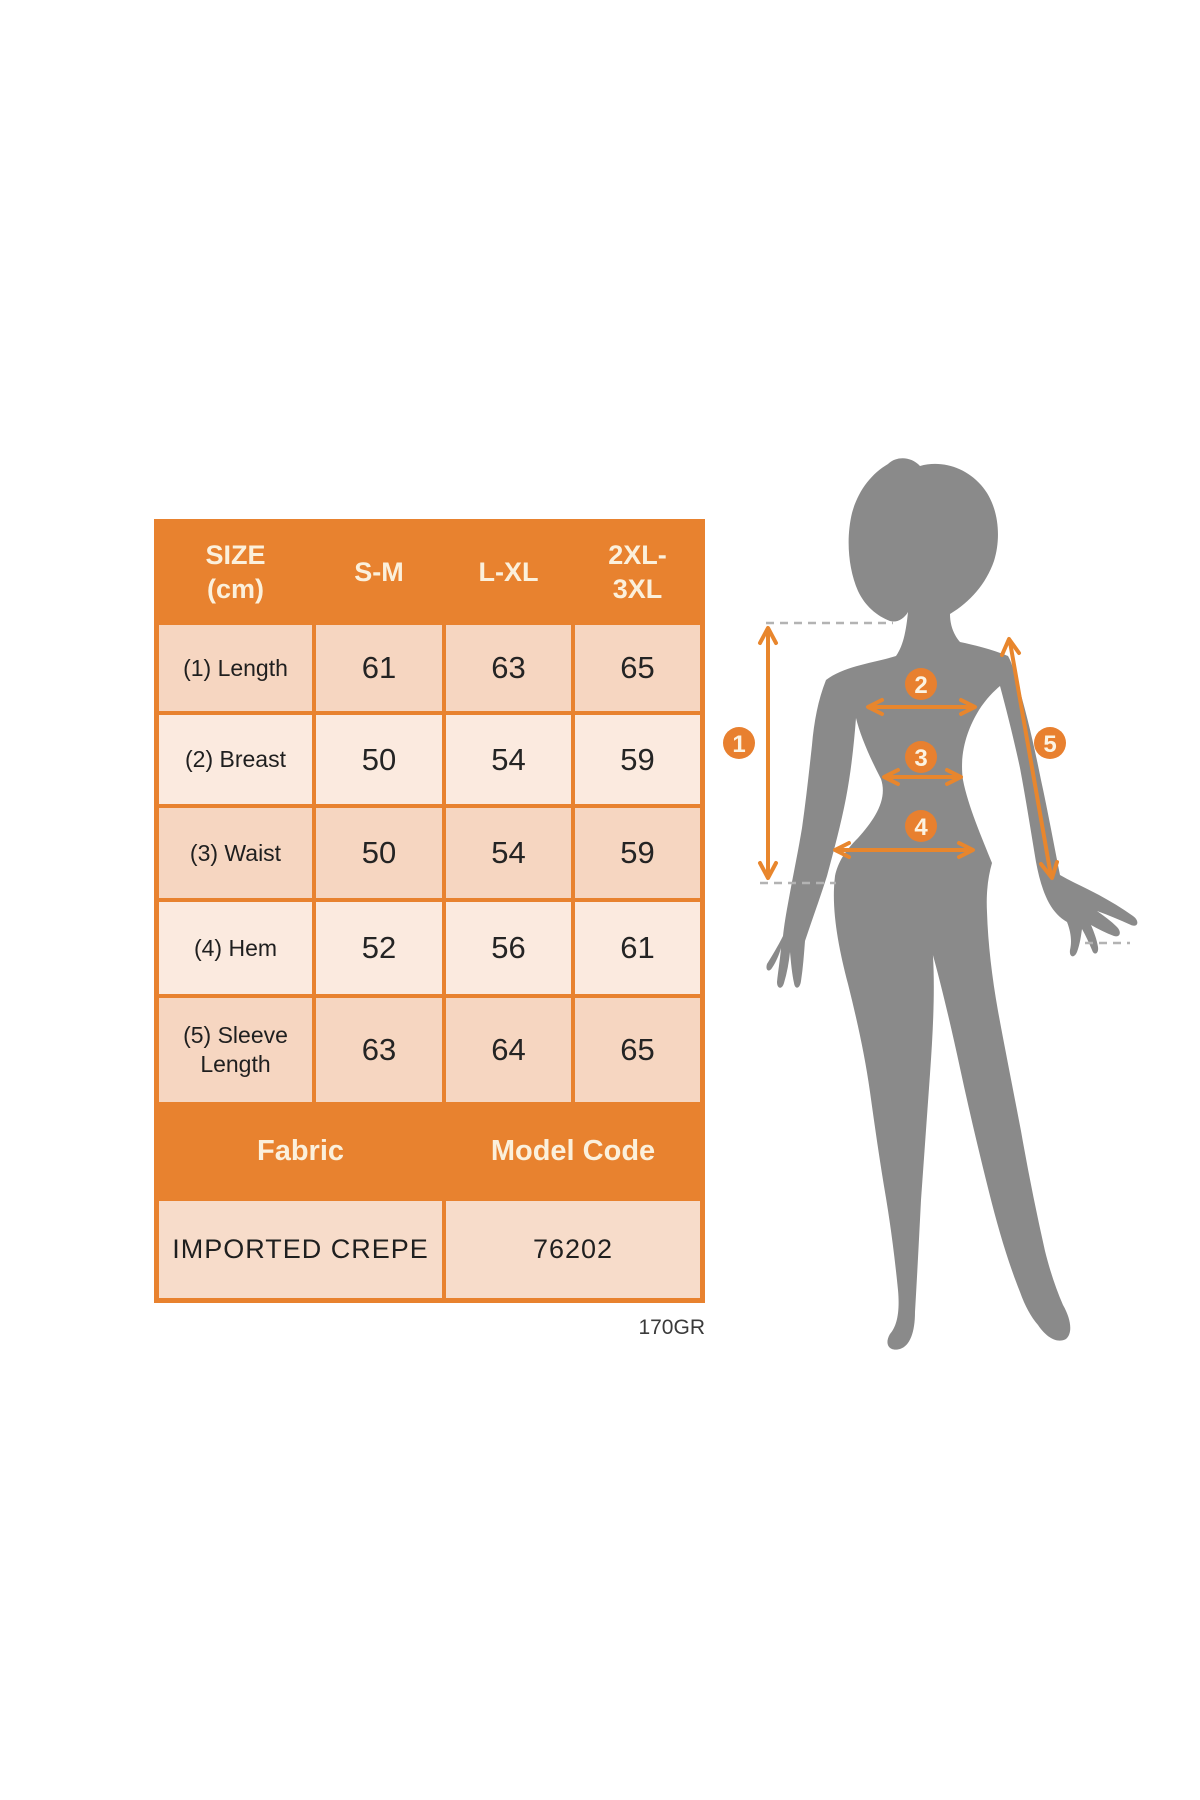 This screenshot has height=1800, width=1200. What do you see at coordinates (235, 948) in the screenshot?
I see `row-hem-label: (4) Hem` at bounding box center [235, 948].